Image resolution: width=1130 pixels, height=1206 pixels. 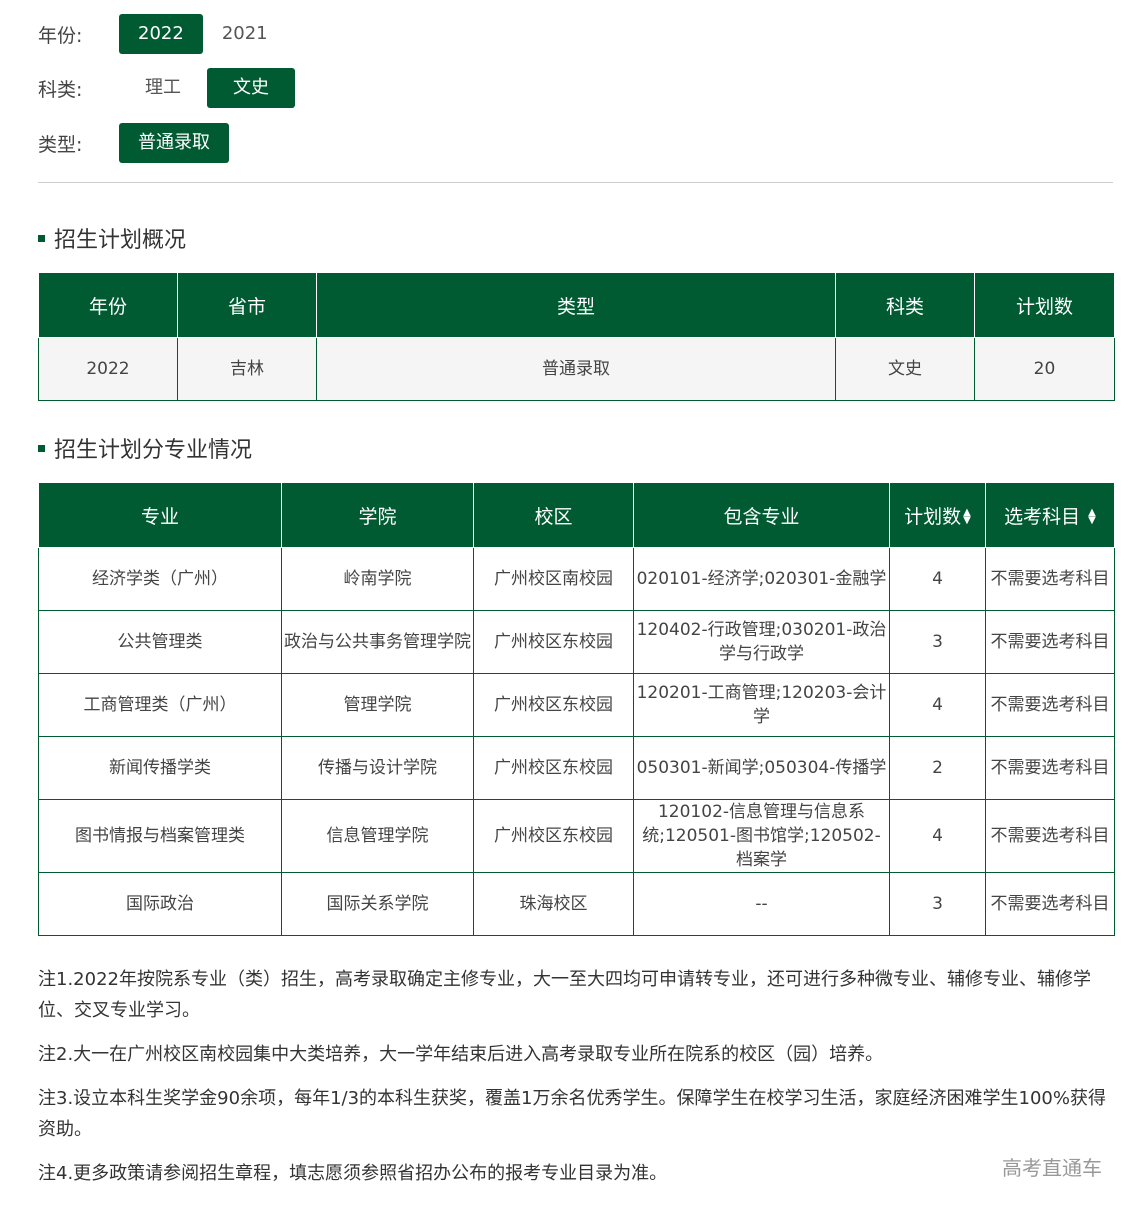 What do you see at coordinates (761, 579) in the screenshot?
I see `cell-included: 020101-经济学;020301-金融学` at bounding box center [761, 579].